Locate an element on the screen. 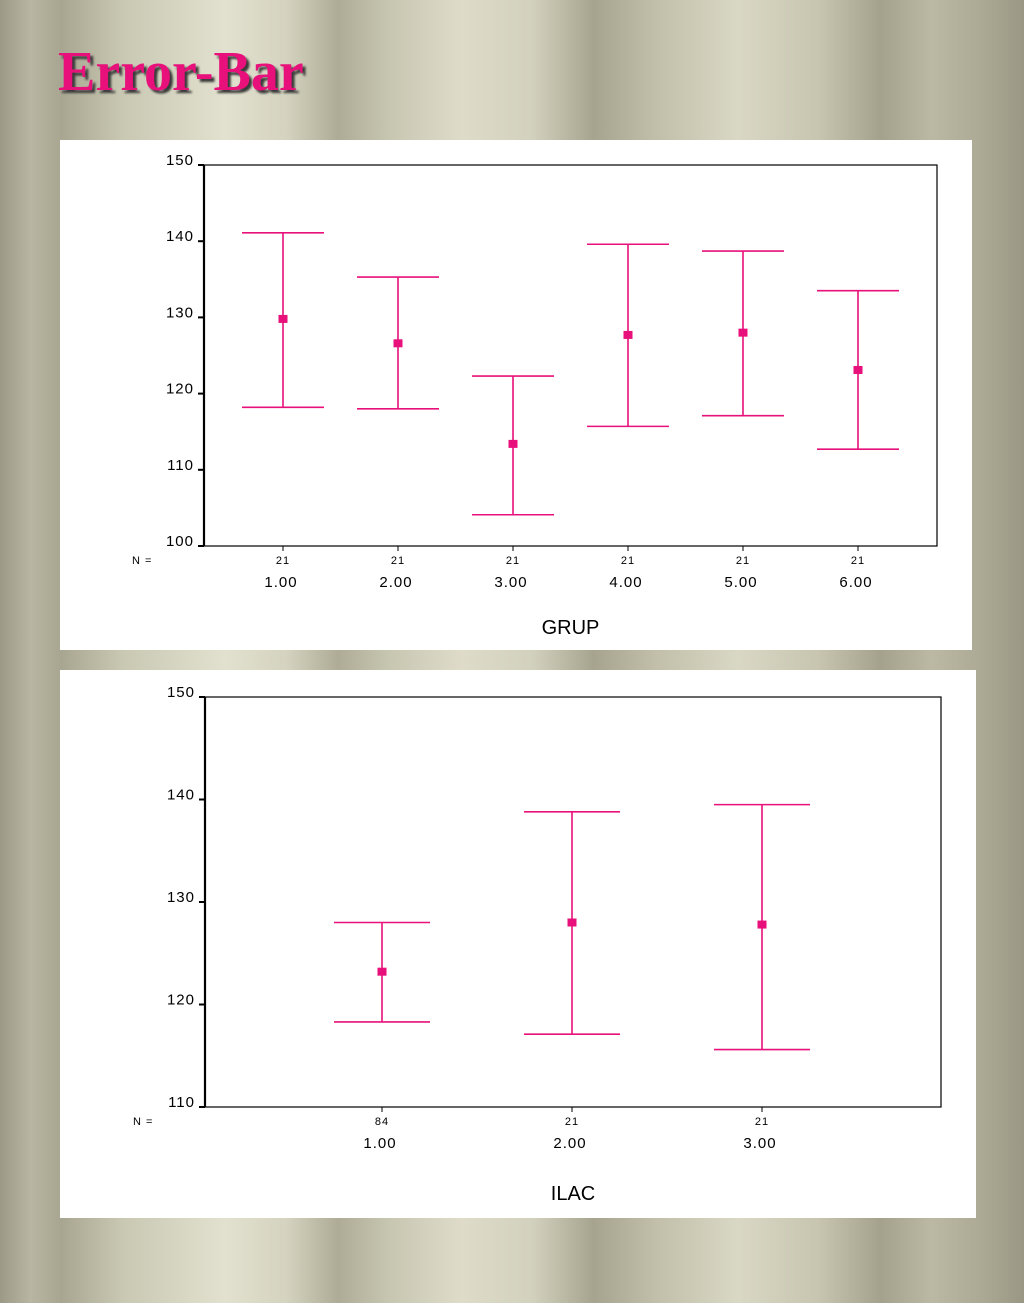 The image size is (1024, 1303). slide-title: Error-Bar is located at coordinates (181, 72).